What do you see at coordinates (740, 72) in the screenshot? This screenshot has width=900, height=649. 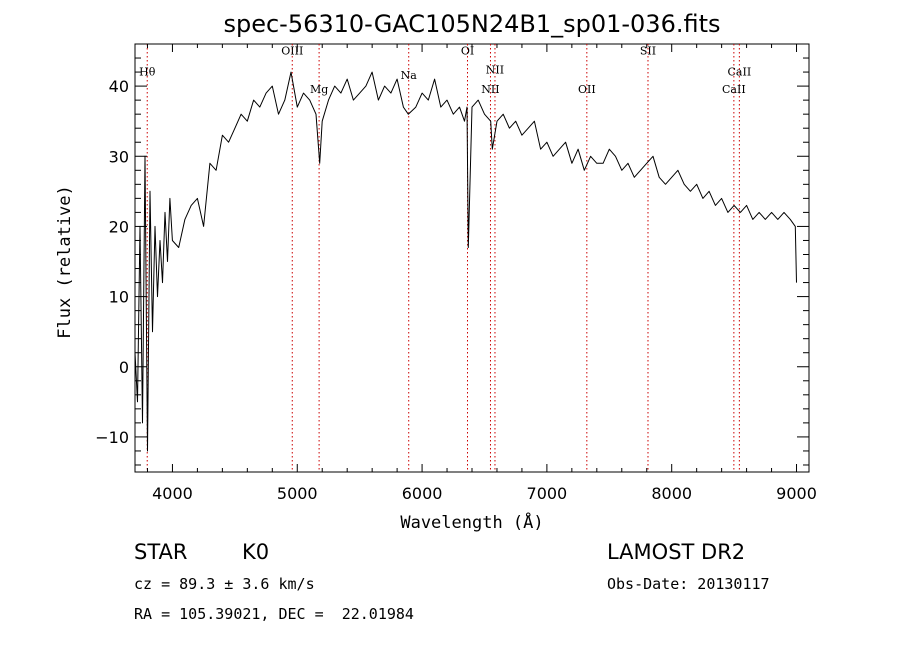 I see `line-label-10: CaII` at bounding box center [740, 72].